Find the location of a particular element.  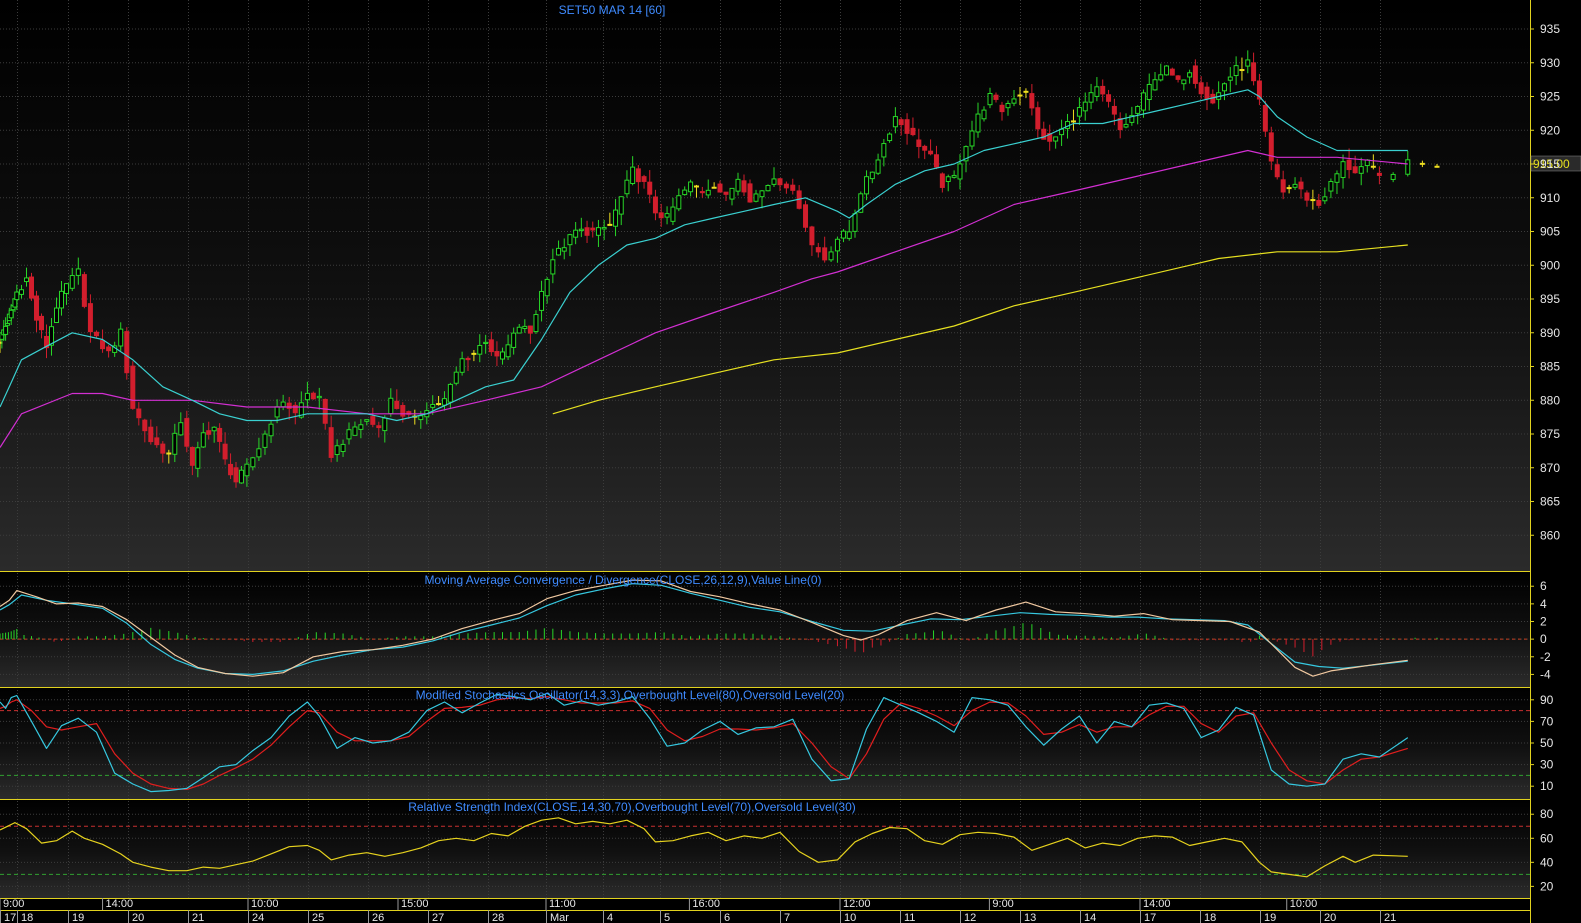

y-tick-label: 90 is located at coordinates (1547, 700).